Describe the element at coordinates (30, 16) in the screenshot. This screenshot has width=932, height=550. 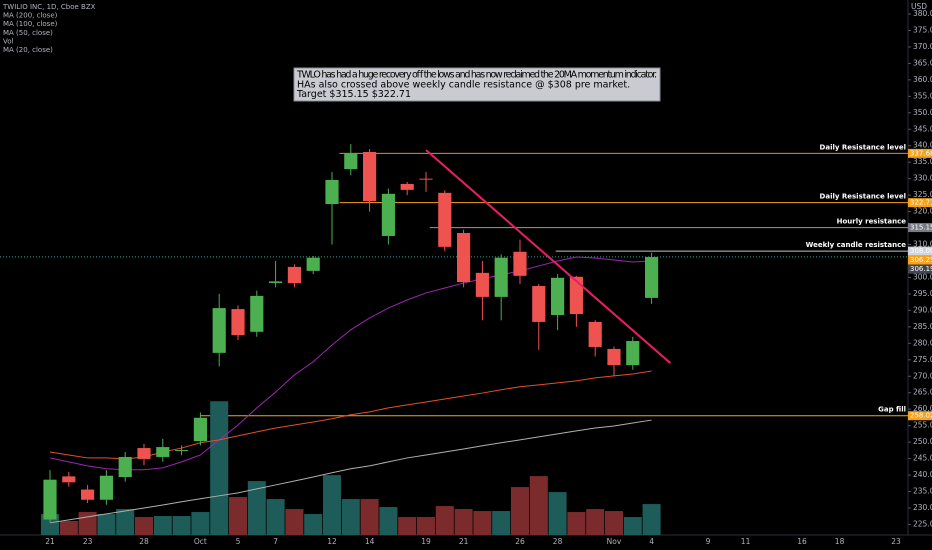
I see `legend-entry: MA (200, close)` at that location.